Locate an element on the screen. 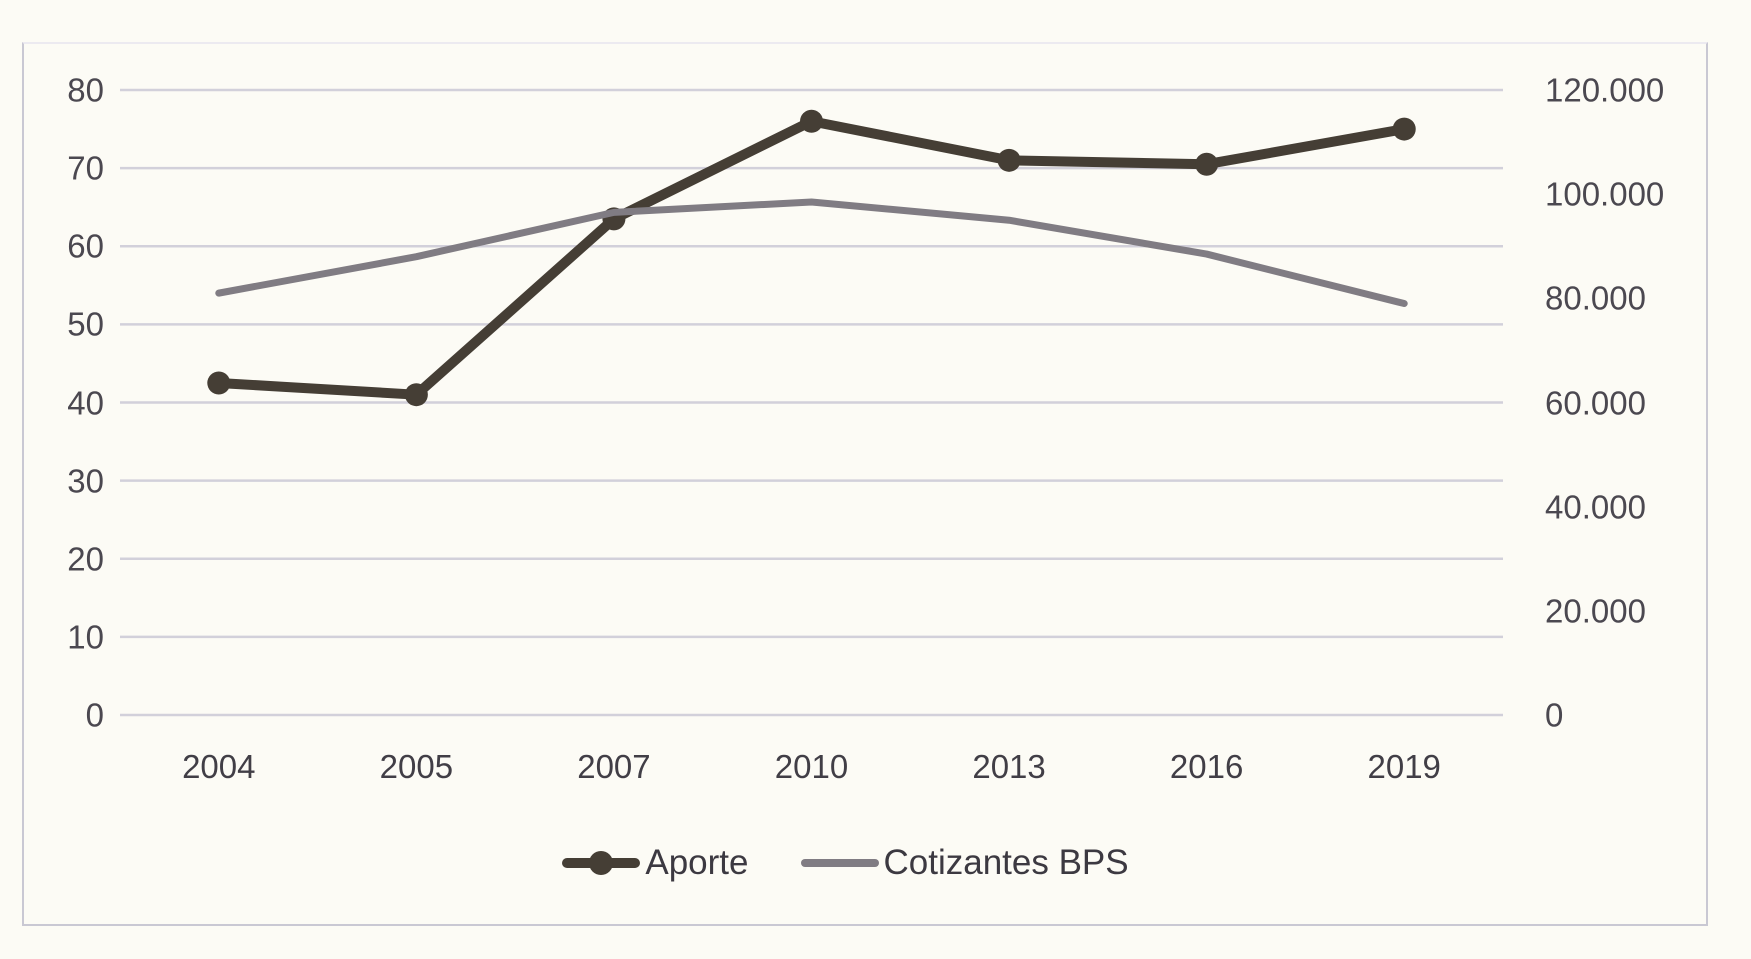 The height and width of the screenshot is (959, 1751). x-axis-tick: 2019 is located at coordinates (1404, 766).